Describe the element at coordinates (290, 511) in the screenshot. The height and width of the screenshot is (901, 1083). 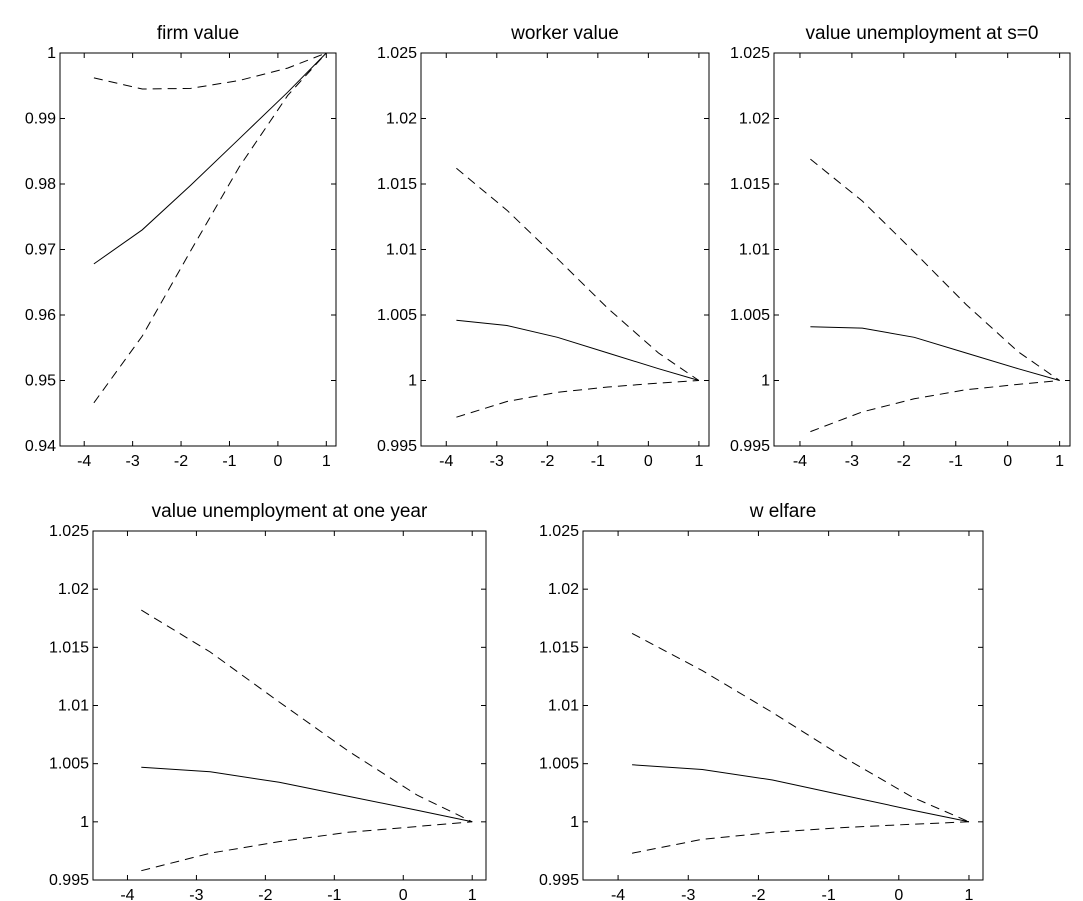
I see `subplot-title: value unemployment at one year` at that location.